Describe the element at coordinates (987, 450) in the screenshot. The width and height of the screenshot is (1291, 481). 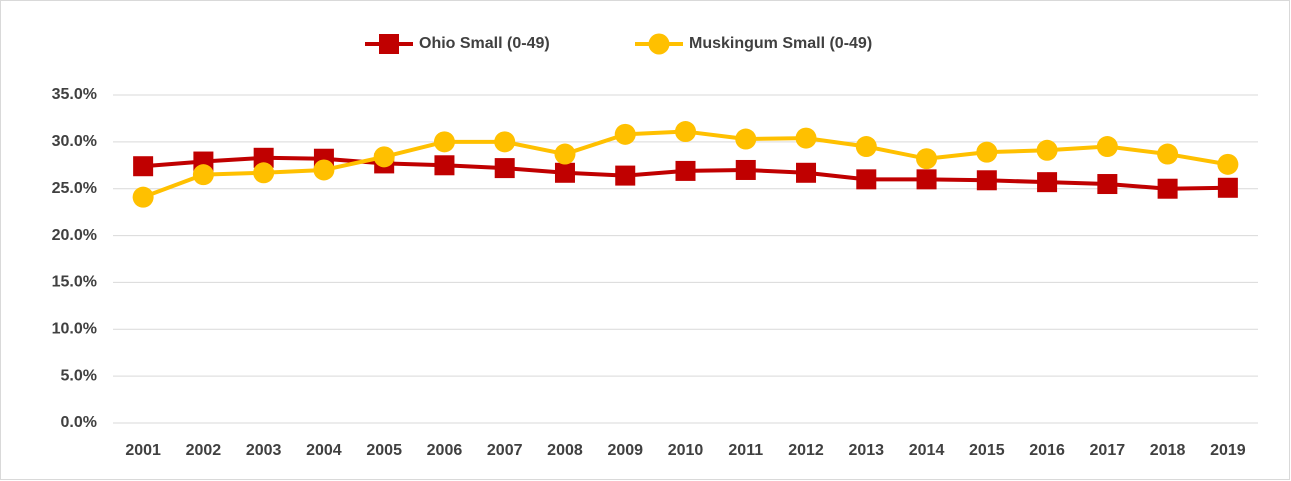
I see `x-tick-label: 2015` at that location.